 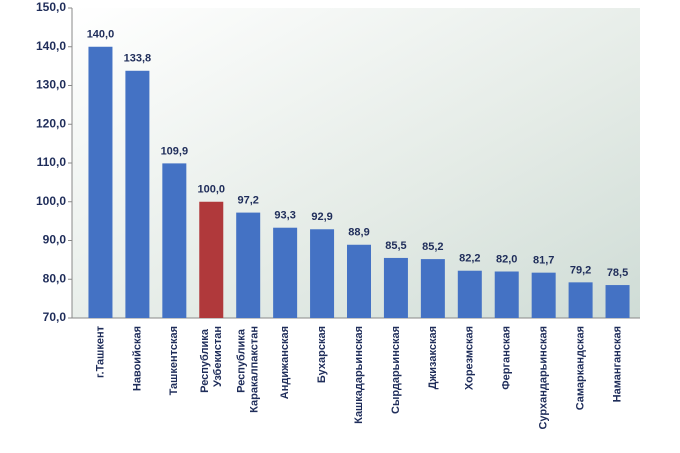 I want to click on x-tick-label: г.Ташкент, so click(x=100, y=351).